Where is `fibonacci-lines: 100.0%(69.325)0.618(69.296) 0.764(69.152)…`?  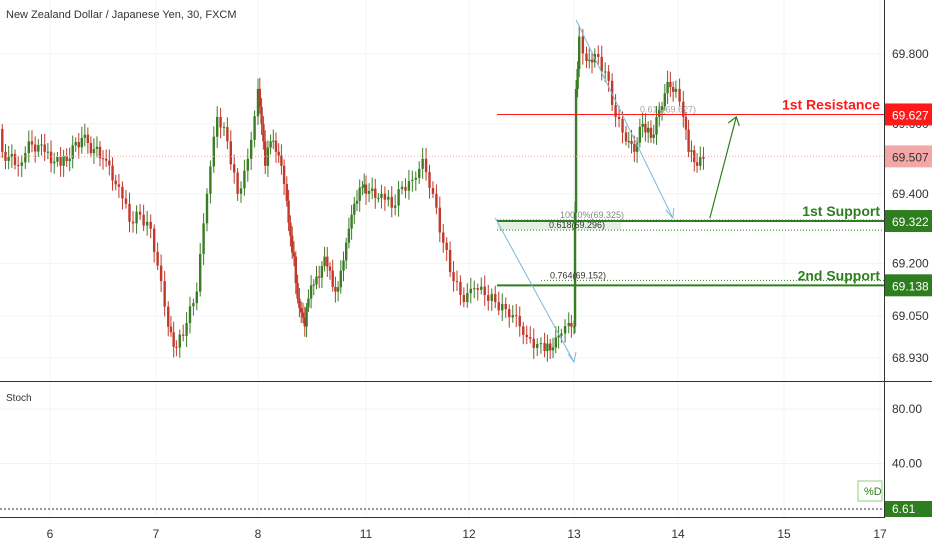
fibonacci-lines: 100.0%(69.325)0.618(69.296) 0.764(69.152)… is located at coordinates (690, 192).